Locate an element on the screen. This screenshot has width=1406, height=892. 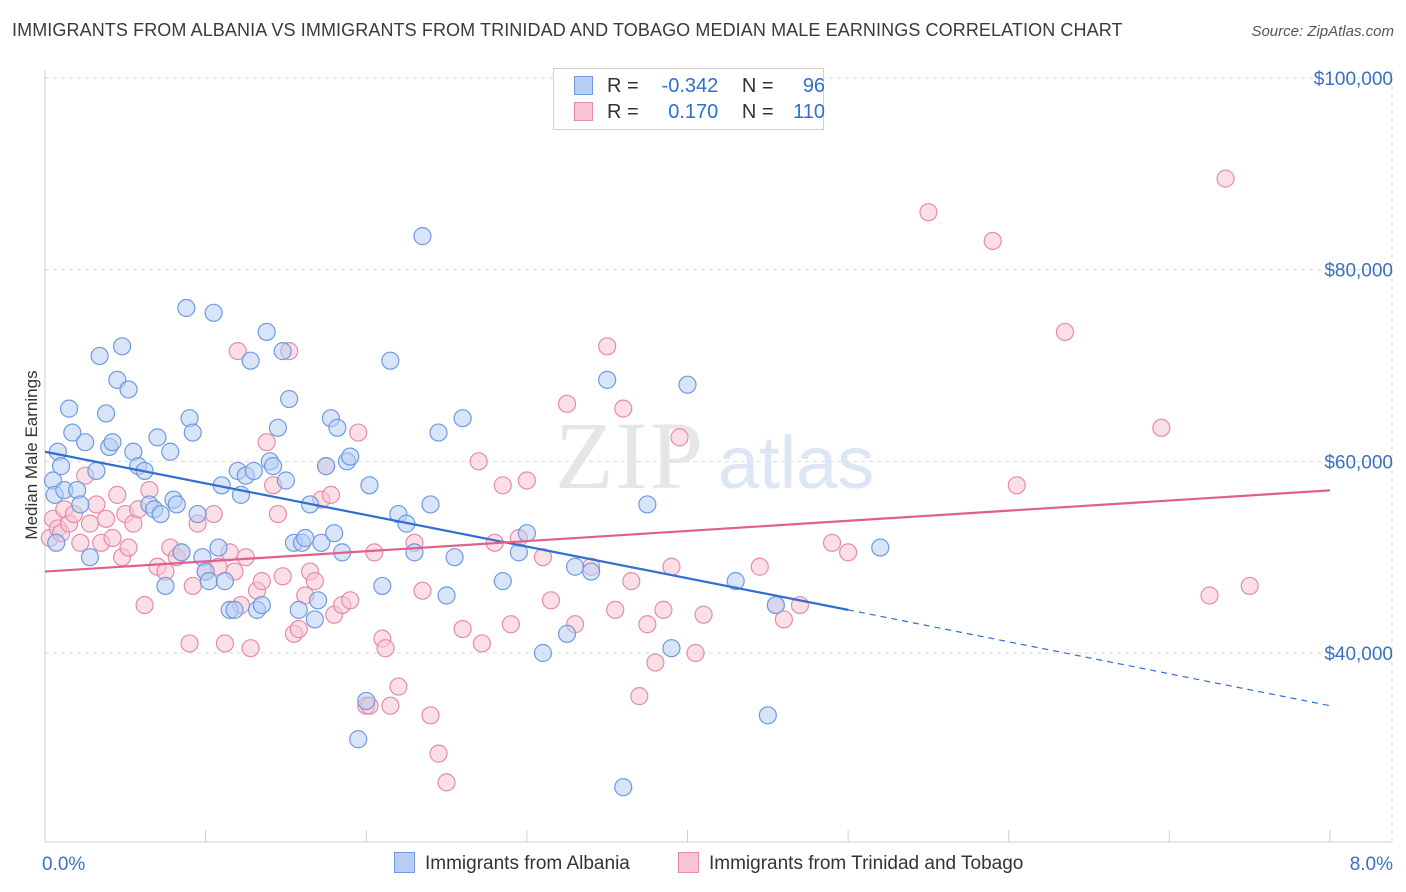
legend-row-trinidad: R = 0.170 N = 110 is located at coordinates (699, 114).